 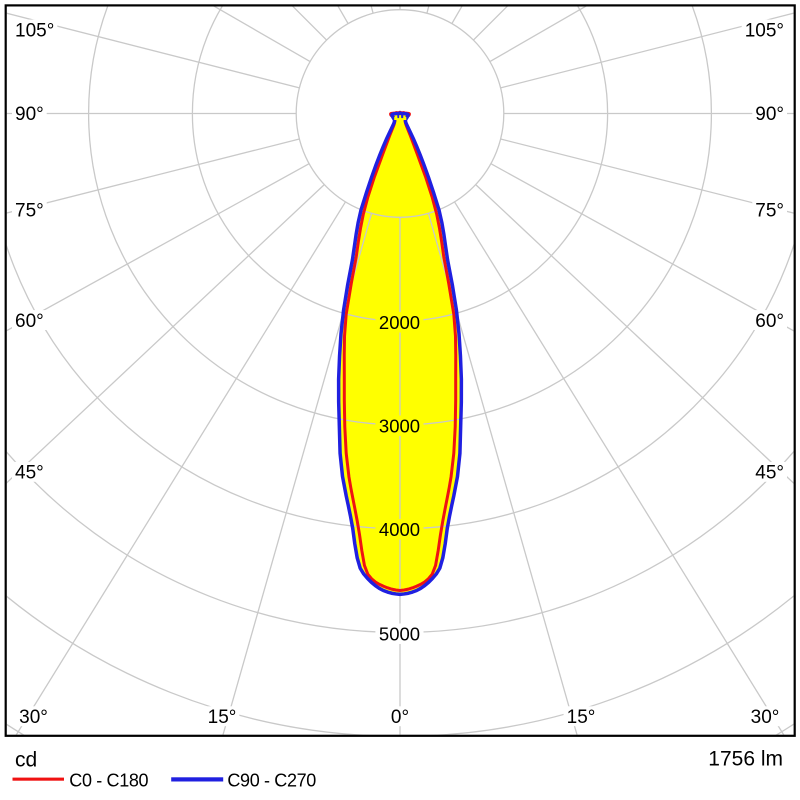 What do you see at coordinates (400, 717) in the screenshot?
I see `svg-text: 0°` at bounding box center [400, 717].